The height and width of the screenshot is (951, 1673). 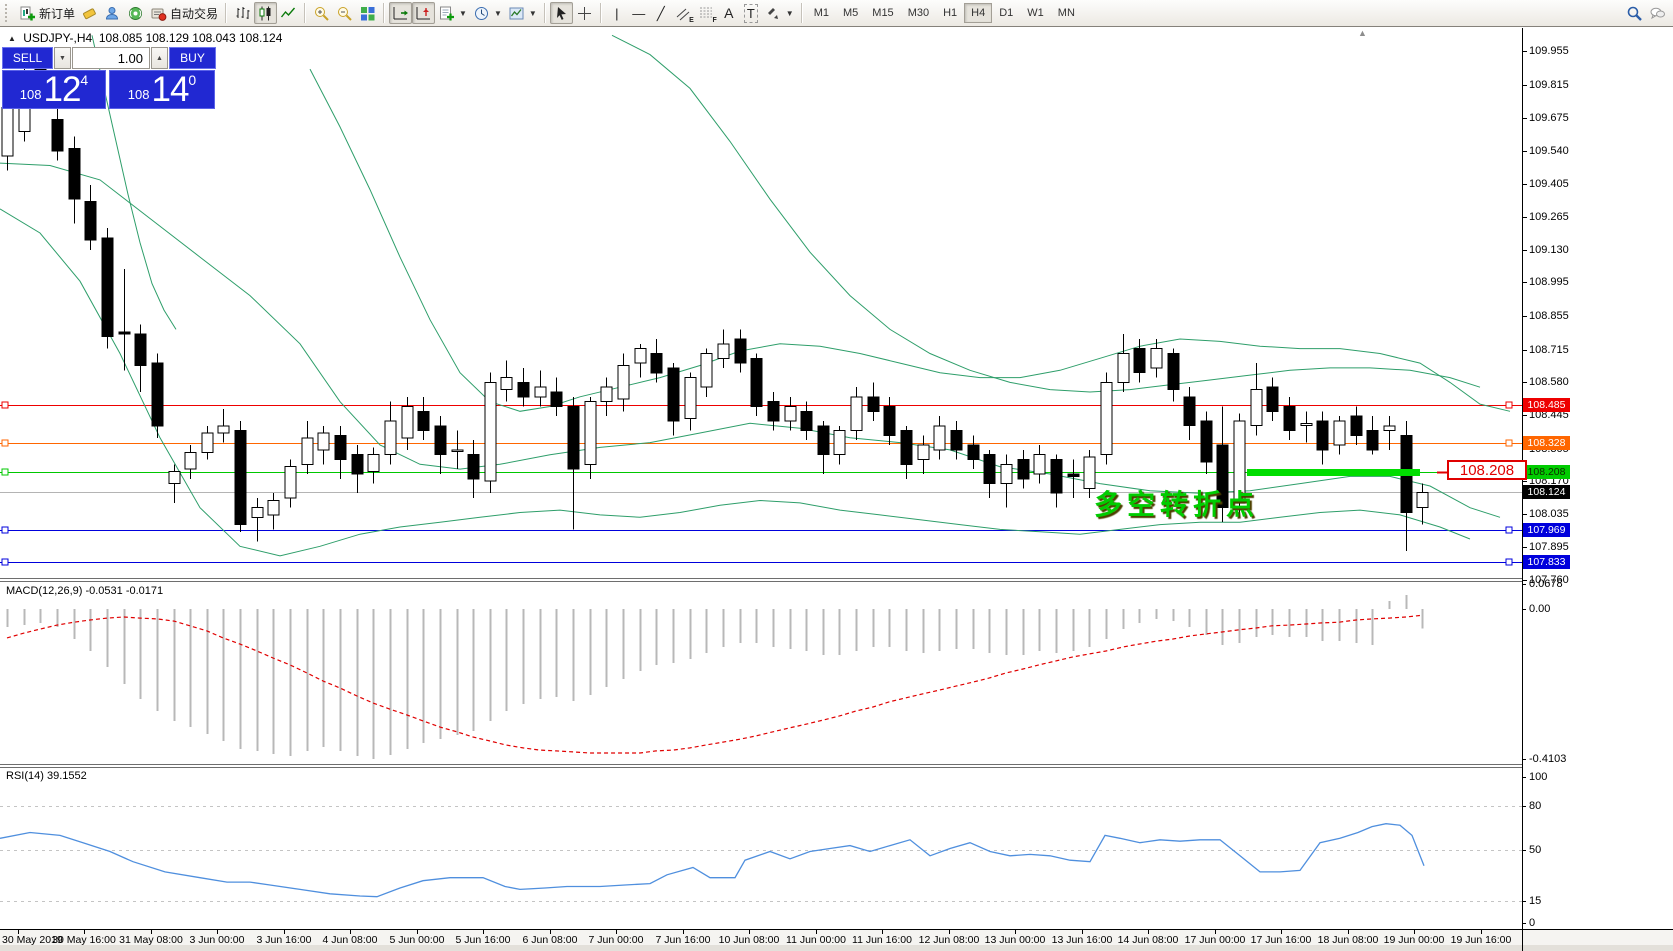 I want to click on vertical-line-button: |, so click(x=617, y=13).